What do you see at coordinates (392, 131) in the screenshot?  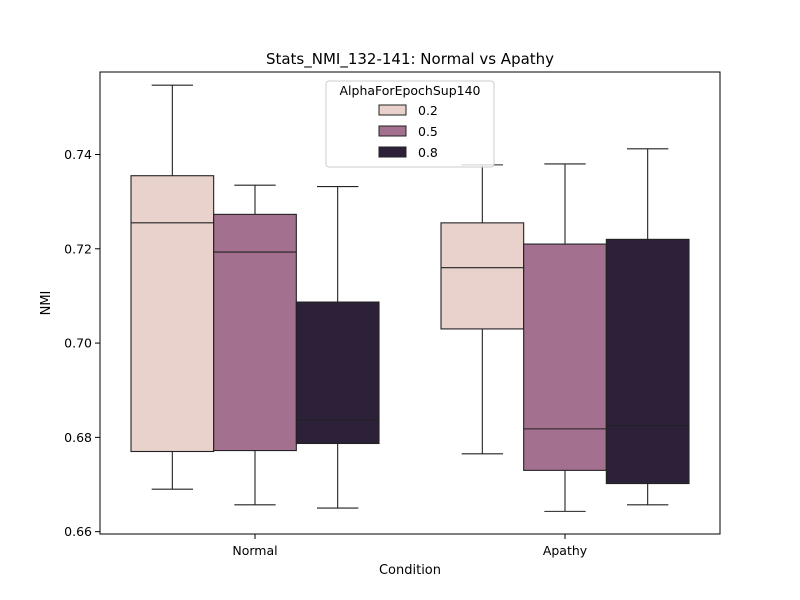 I see `legend-swatch-0.5` at bounding box center [392, 131].